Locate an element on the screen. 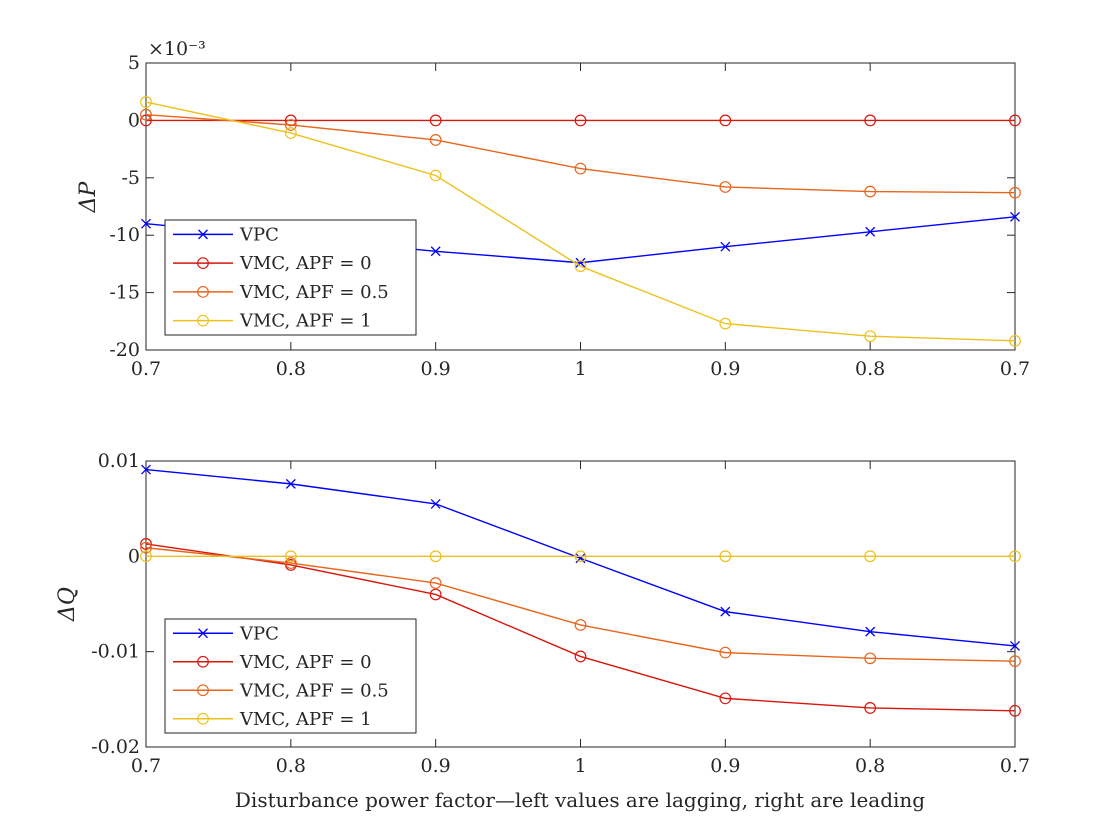  delta-p-legend-x-marker is located at coordinates (203, 234).